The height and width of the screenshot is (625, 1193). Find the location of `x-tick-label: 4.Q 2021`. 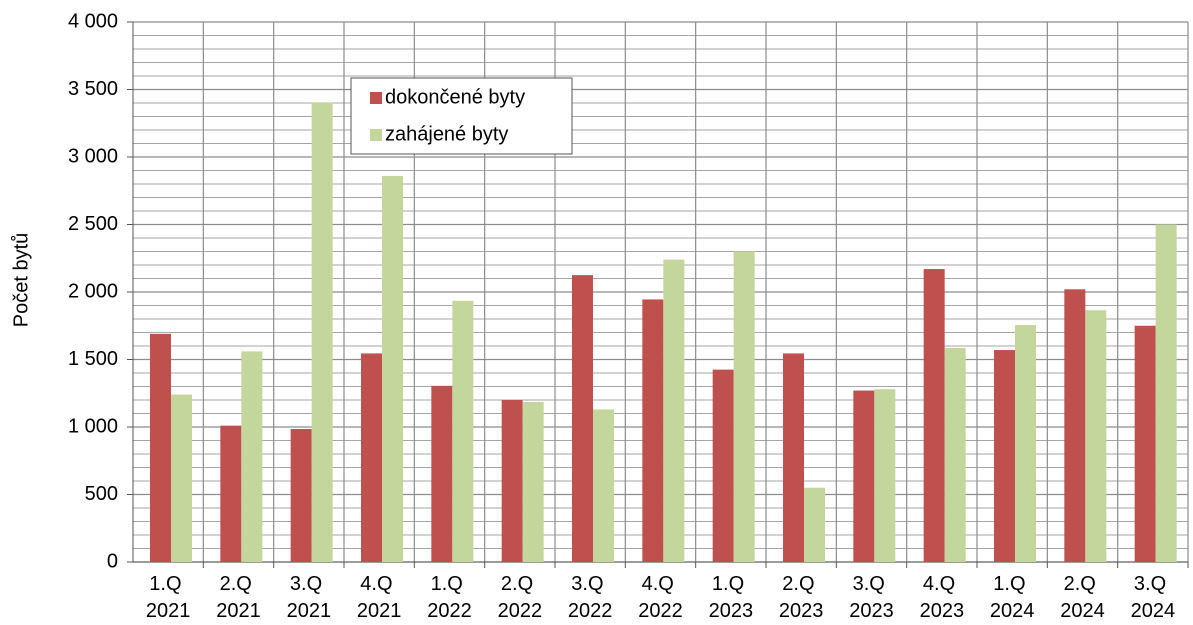

x-tick-label: 4.Q 2021 is located at coordinates (379, 597).